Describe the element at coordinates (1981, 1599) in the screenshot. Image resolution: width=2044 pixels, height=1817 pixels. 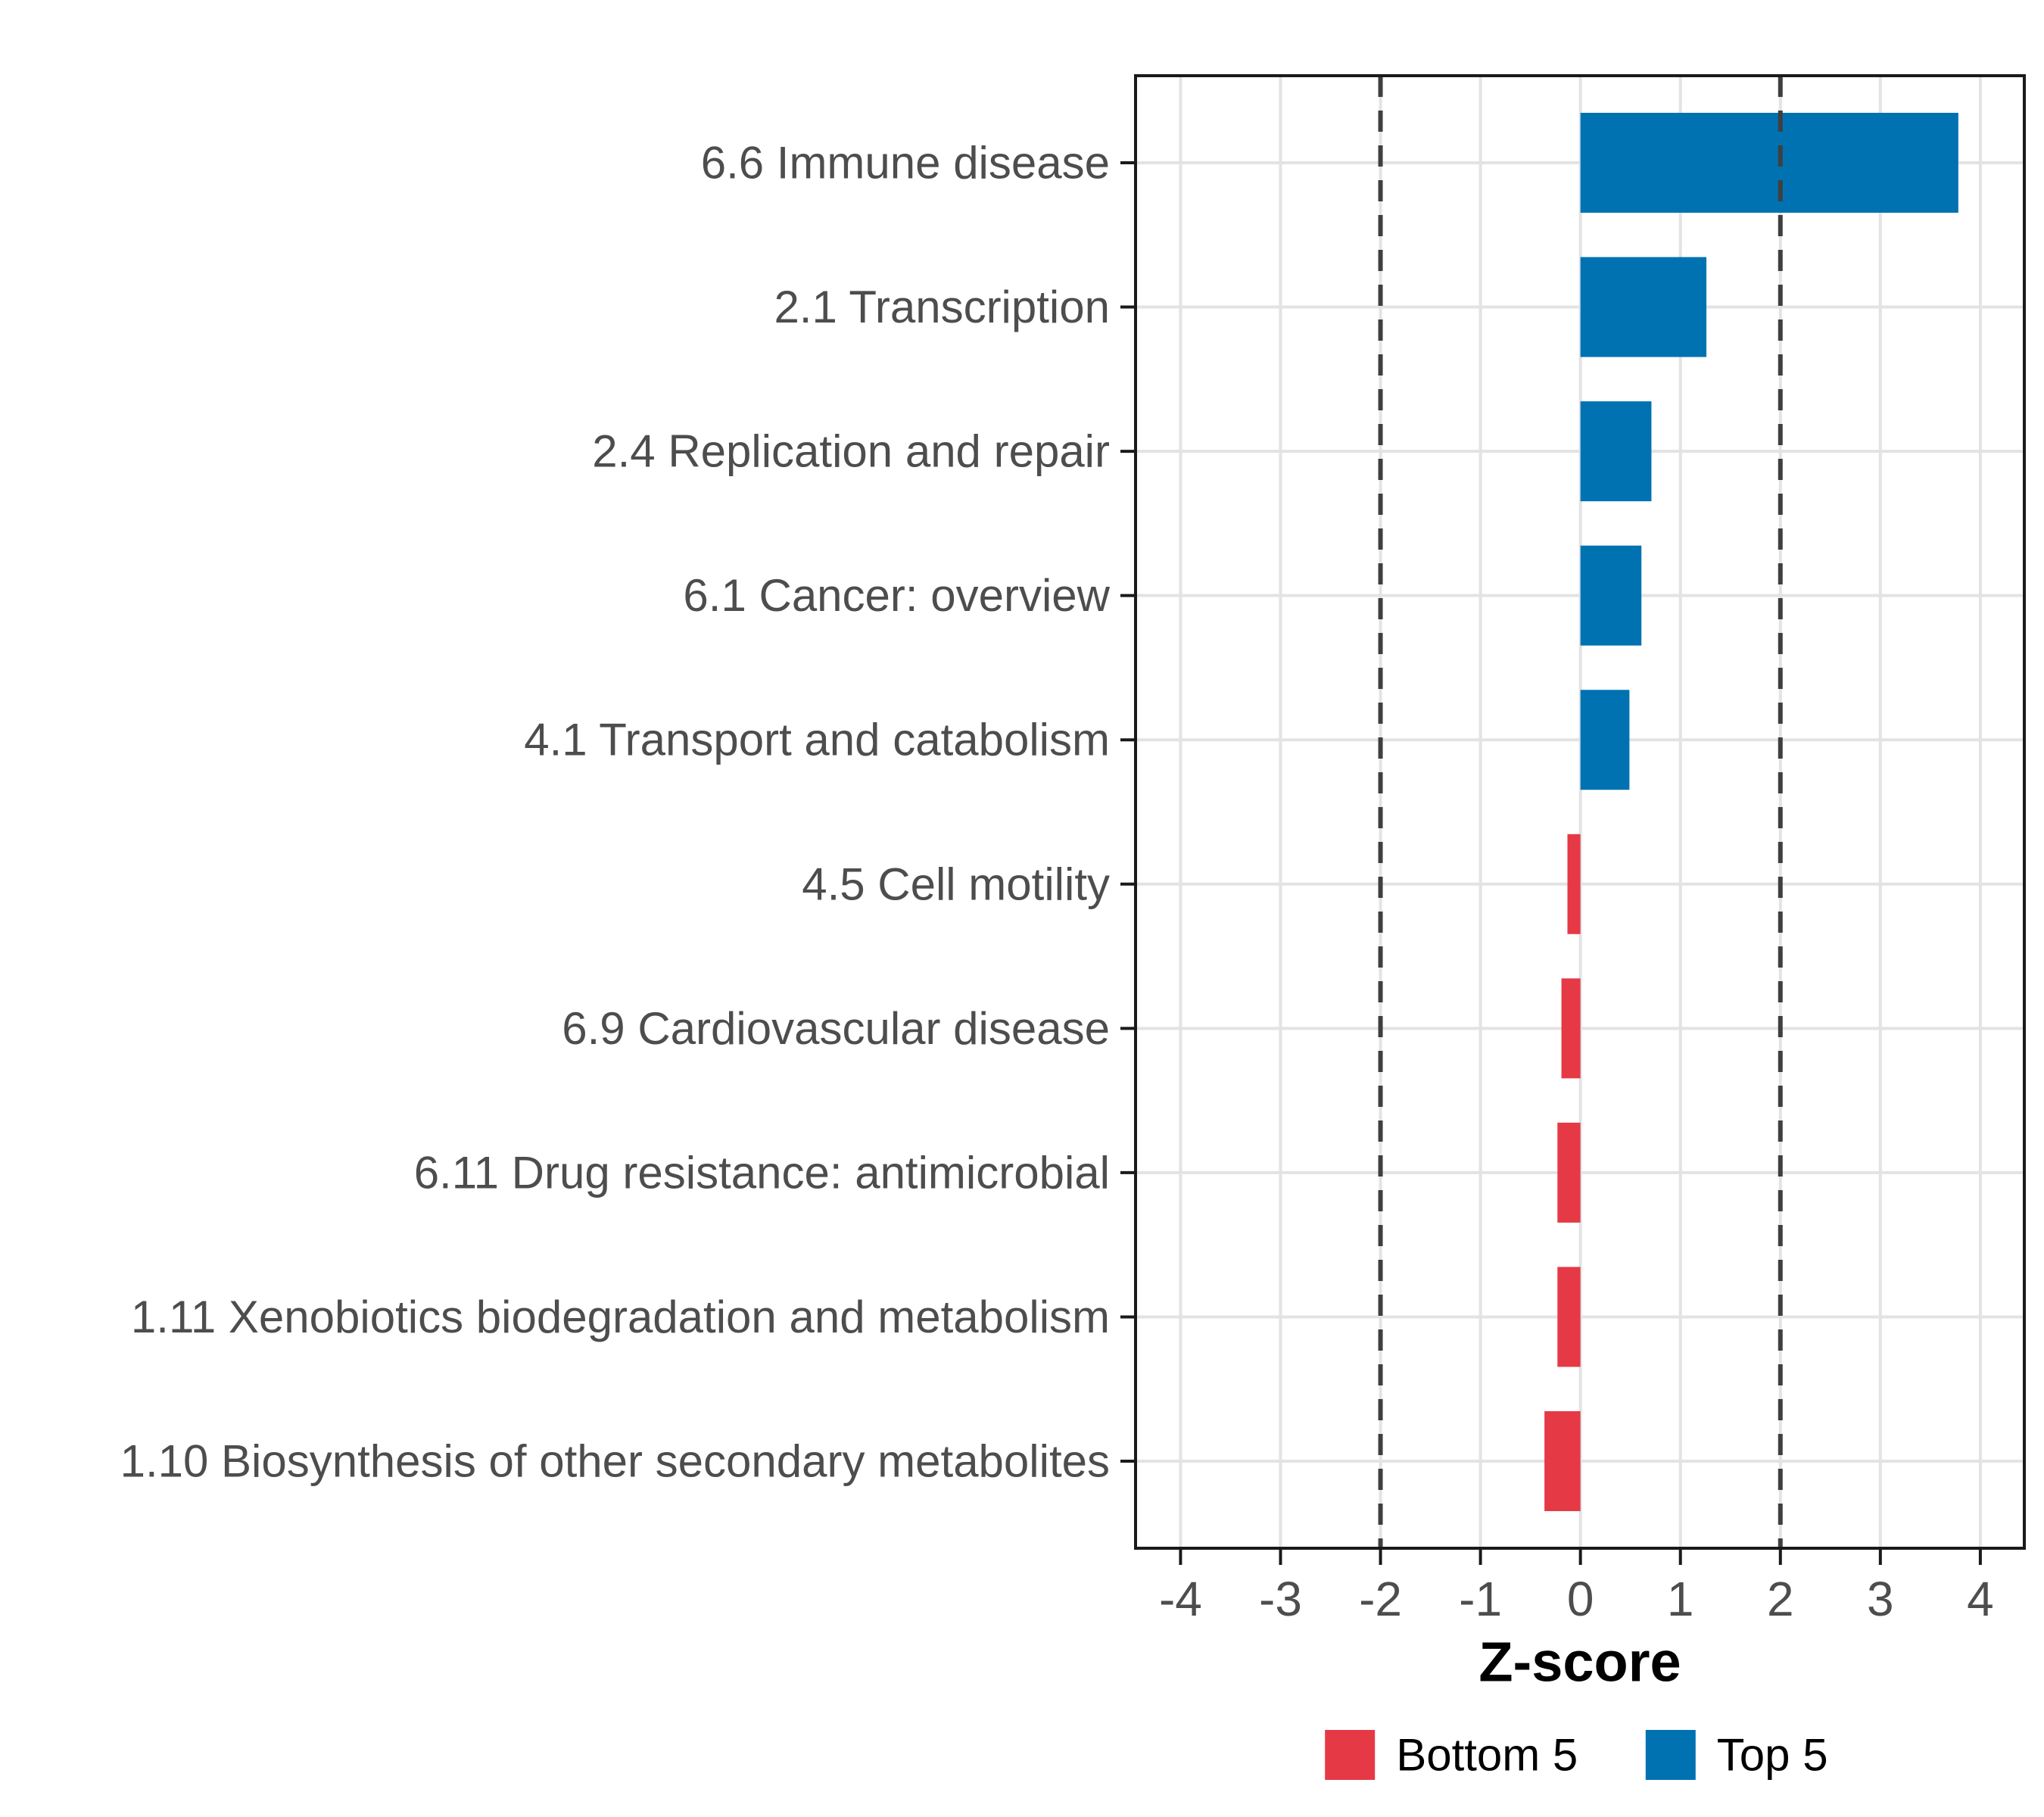
I see `x-tick-label: 4` at that location.